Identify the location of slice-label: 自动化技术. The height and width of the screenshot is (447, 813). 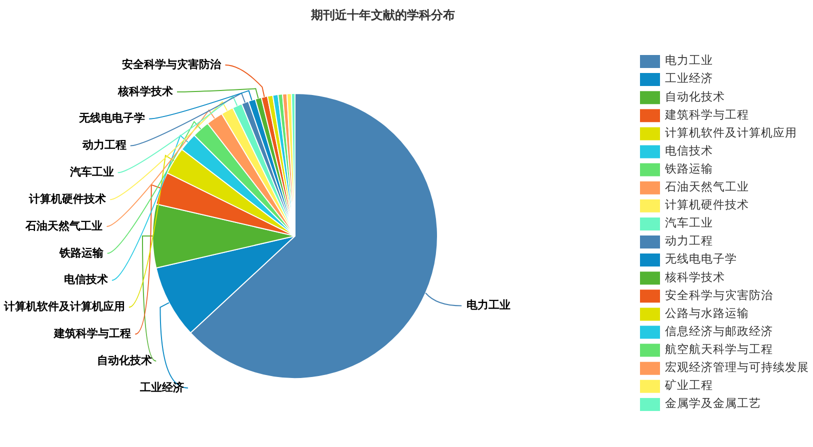
(124, 360).